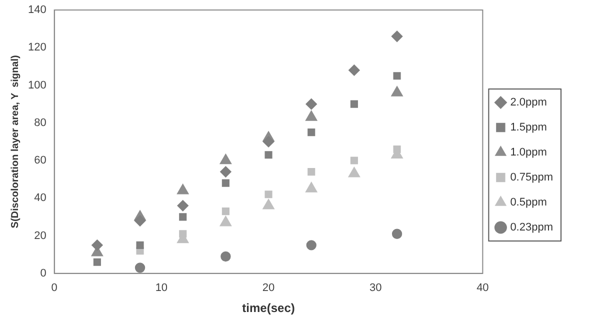 The height and width of the screenshot is (322, 593). Describe the element at coordinates (268, 308) in the screenshot. I see `x-axis-title: time(sec)` at that location.